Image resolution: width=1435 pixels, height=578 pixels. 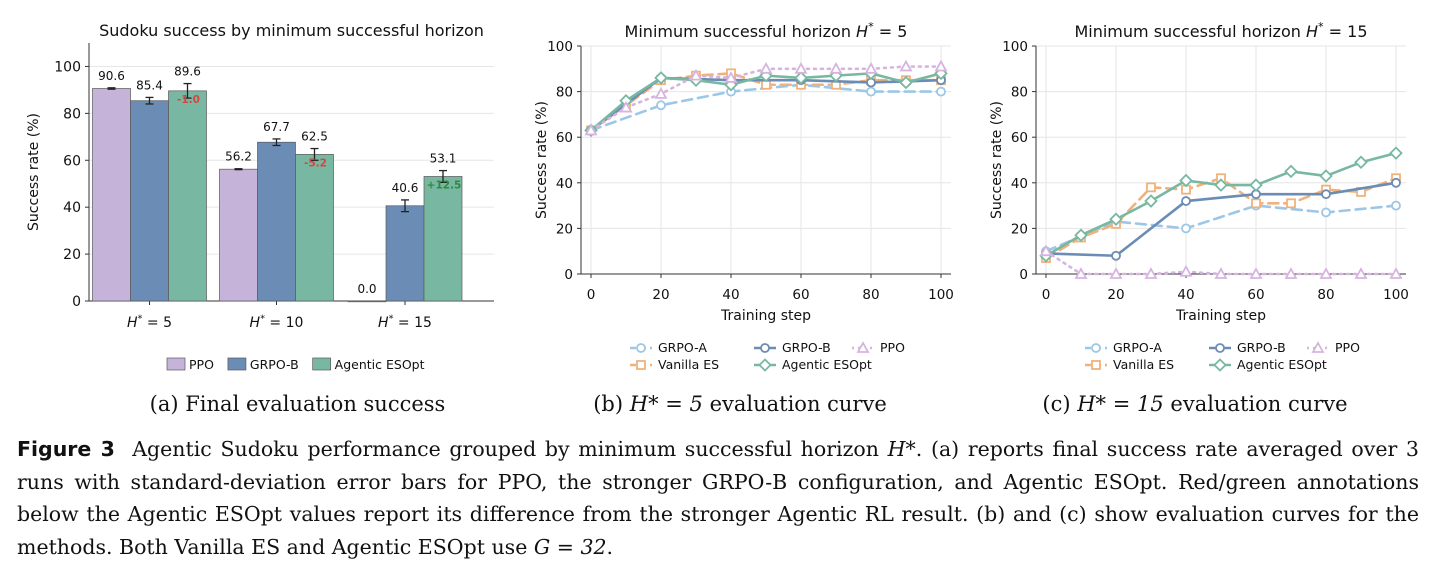 What do you see at coordinates (1221, 204) in the screenshot?
I see `series-line-agentic-esopt` at bounding box center [1221, 204].